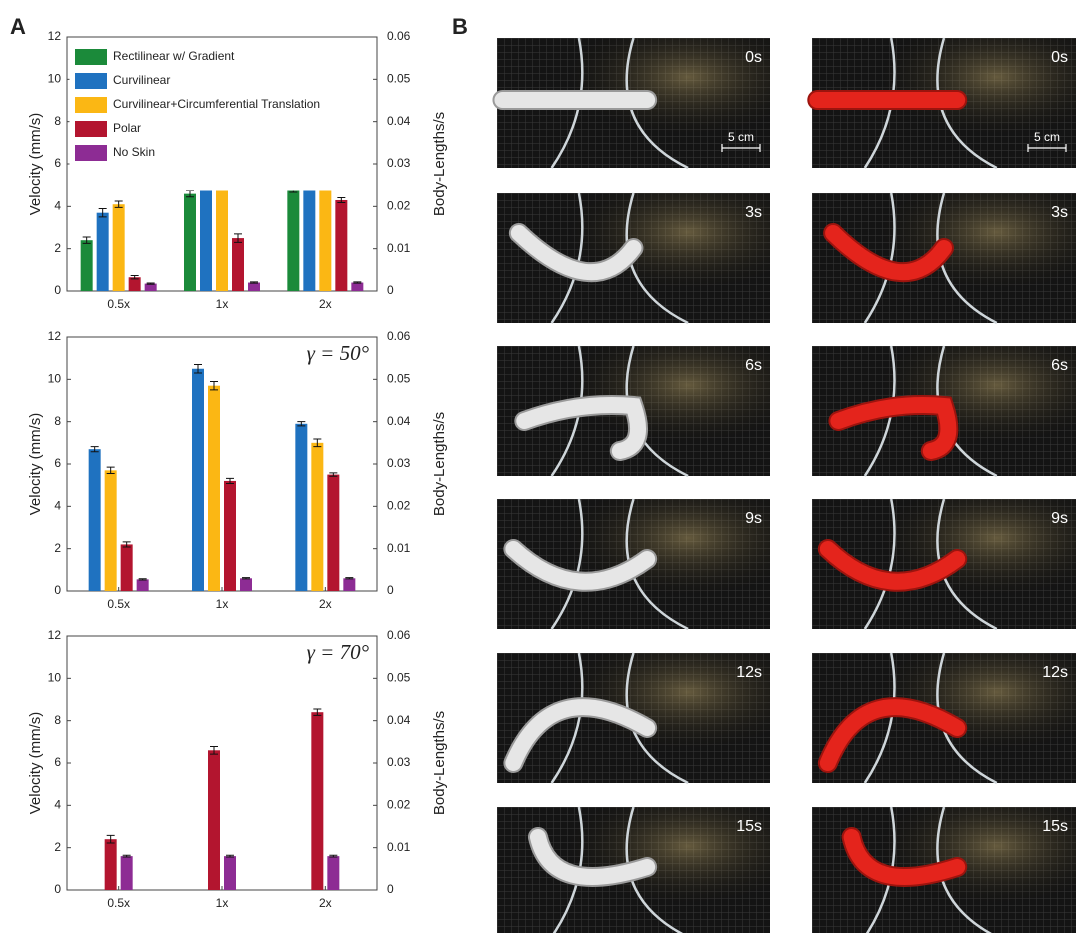  I want to click on plot-area, so click(222, 464).